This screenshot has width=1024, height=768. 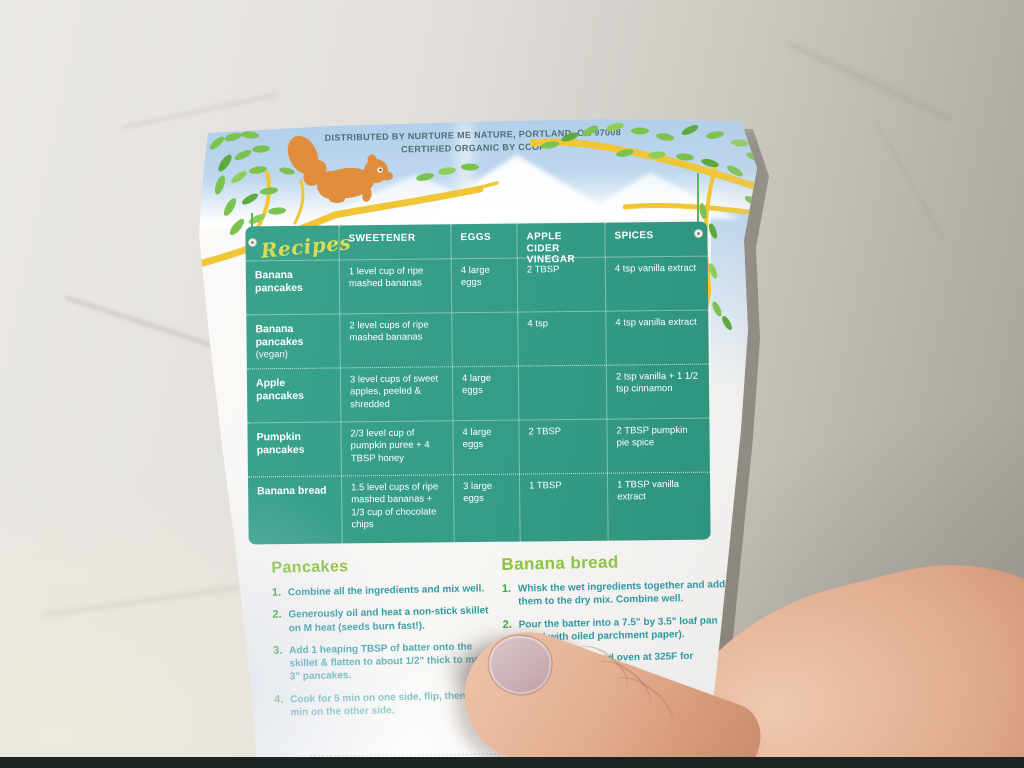 I want to click on pancakes-title: Pancakes, so click(x=310, y=567).